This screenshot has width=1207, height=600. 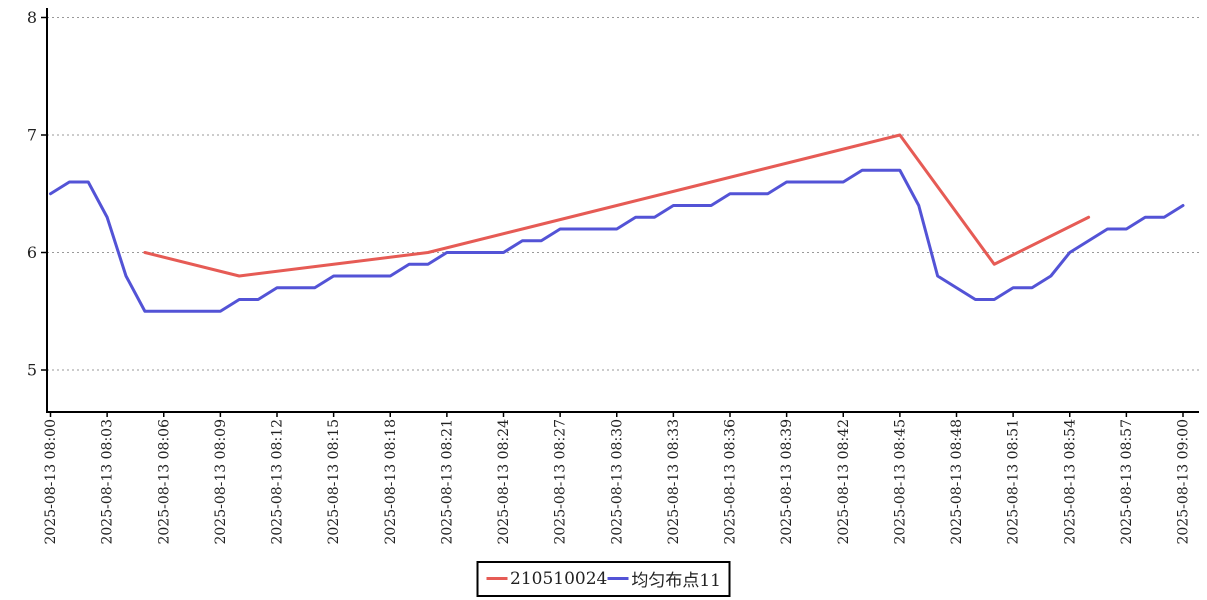 I want to click on x-tick-label: 2025-08-13 08:33, so click(x=674, y=482).